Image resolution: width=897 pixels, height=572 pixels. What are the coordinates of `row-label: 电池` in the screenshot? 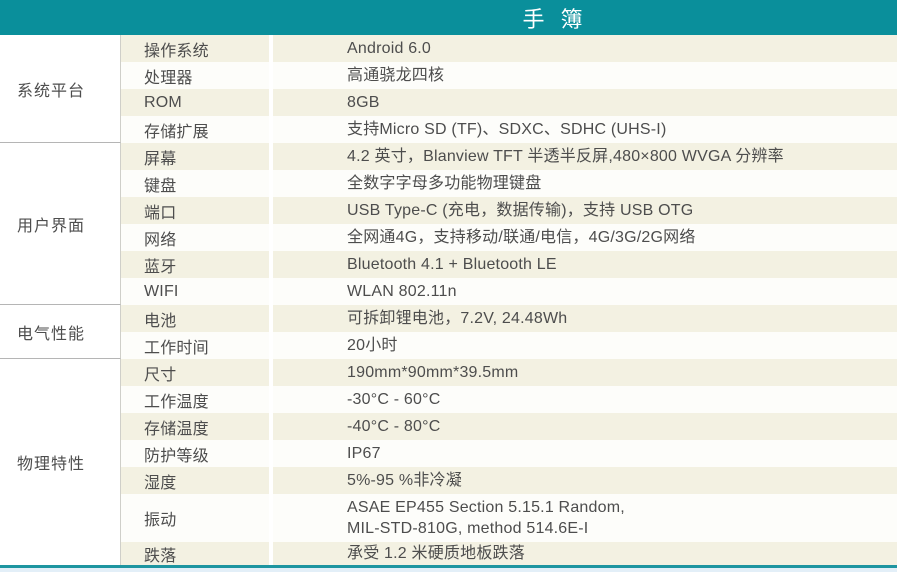 It's located at (197, 318).